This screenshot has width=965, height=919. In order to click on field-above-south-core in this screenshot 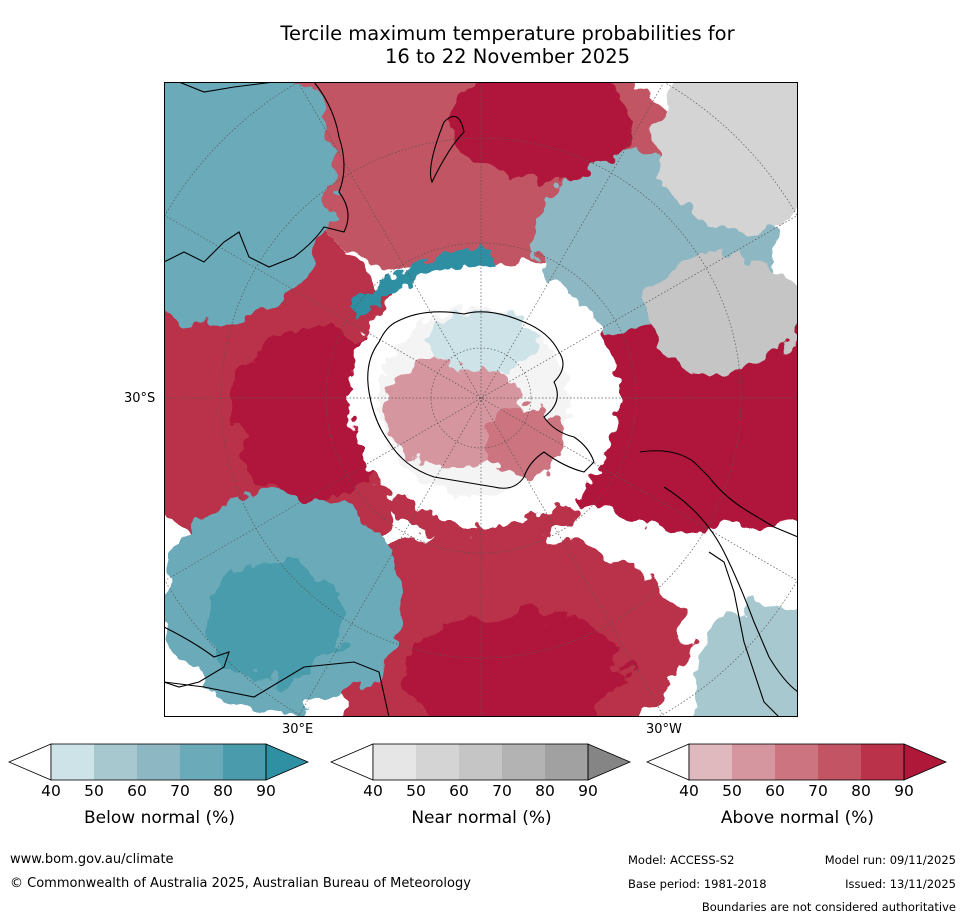, I will do `click(514, 664)`.